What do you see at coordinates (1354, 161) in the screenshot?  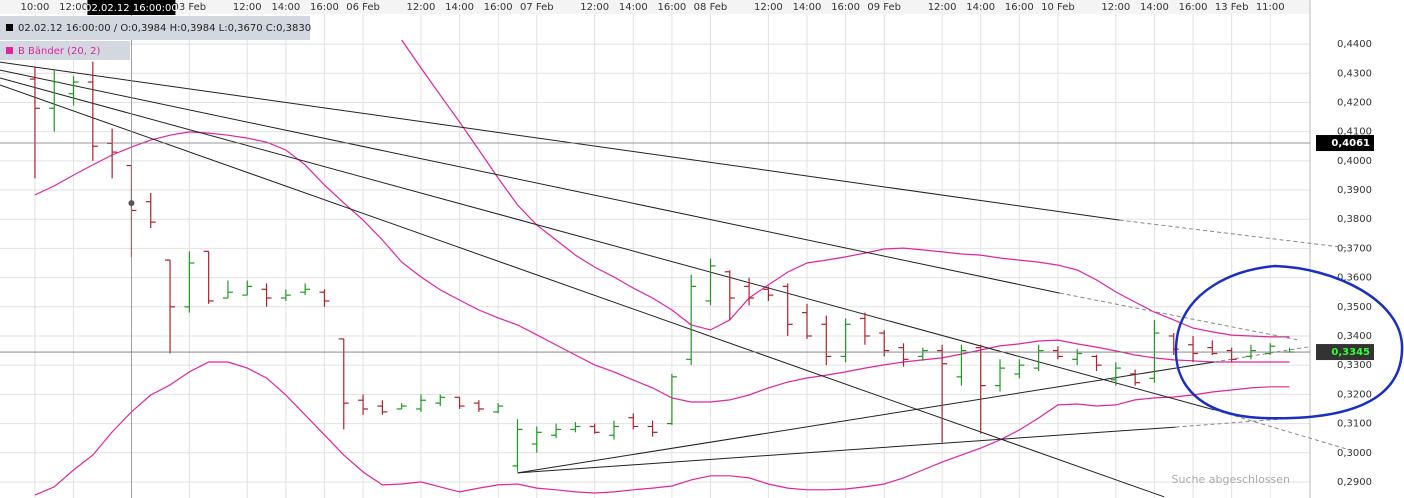 I see `y-tick-label: 0,4000` at bounding box center [1354, 161].